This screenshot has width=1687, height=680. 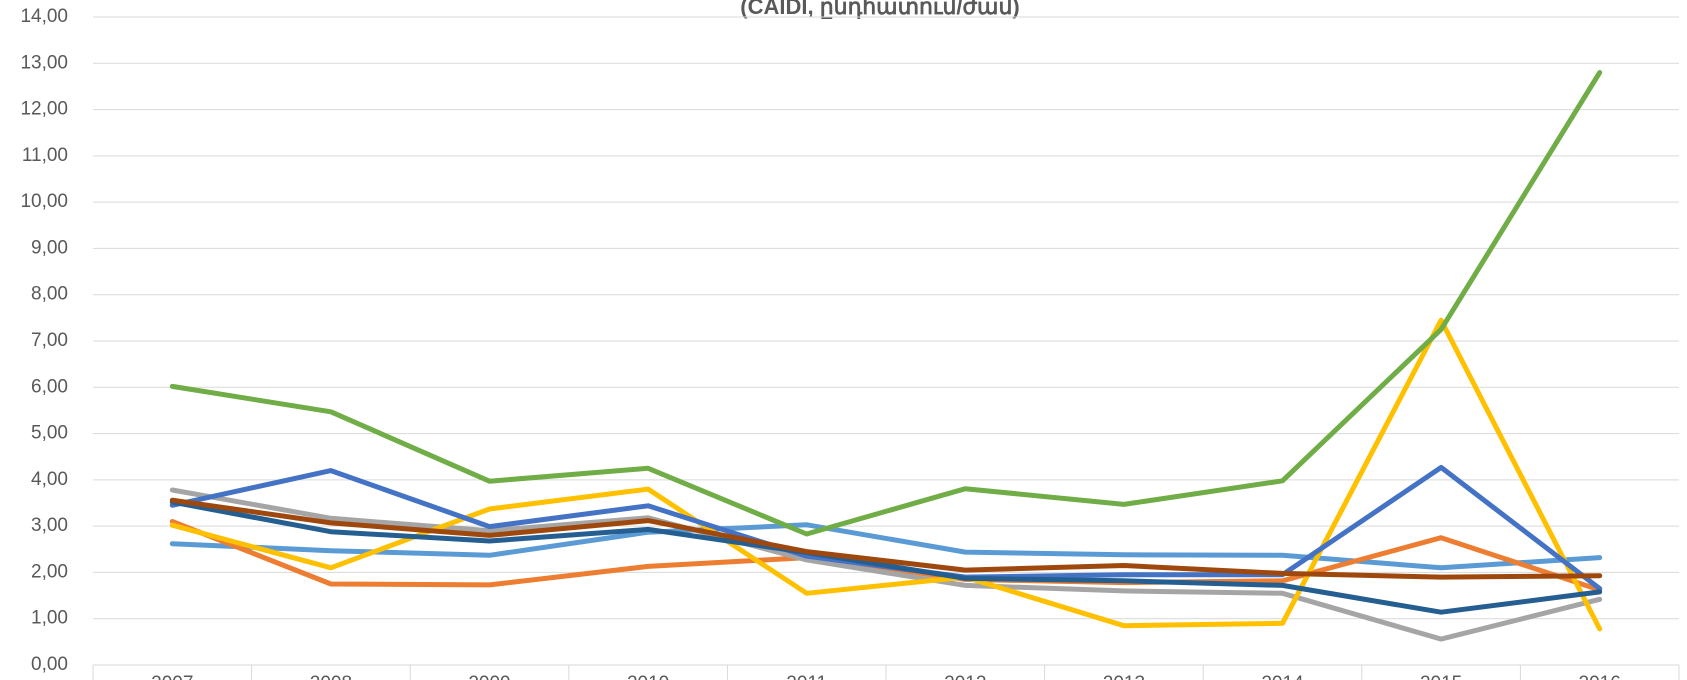 What do you see at coordinates (1124, 676) in the screenshot?
I see `x-tick-label: 2013` at bounding box center [1124, 676].